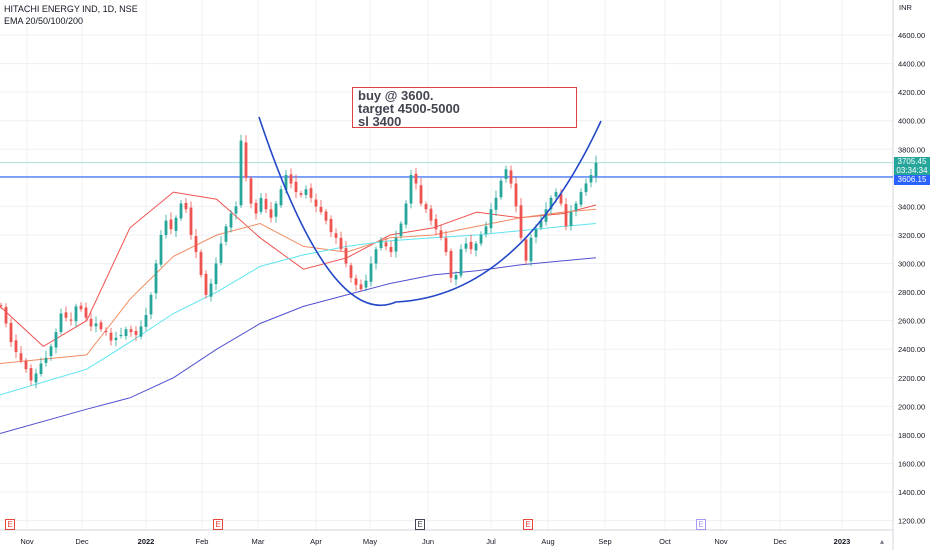  Describe the element at coordinates (71, 9) in the screenshot. I see `legend-symbol: HITACHI ENERGY IND, 1D, NSE` at that location.